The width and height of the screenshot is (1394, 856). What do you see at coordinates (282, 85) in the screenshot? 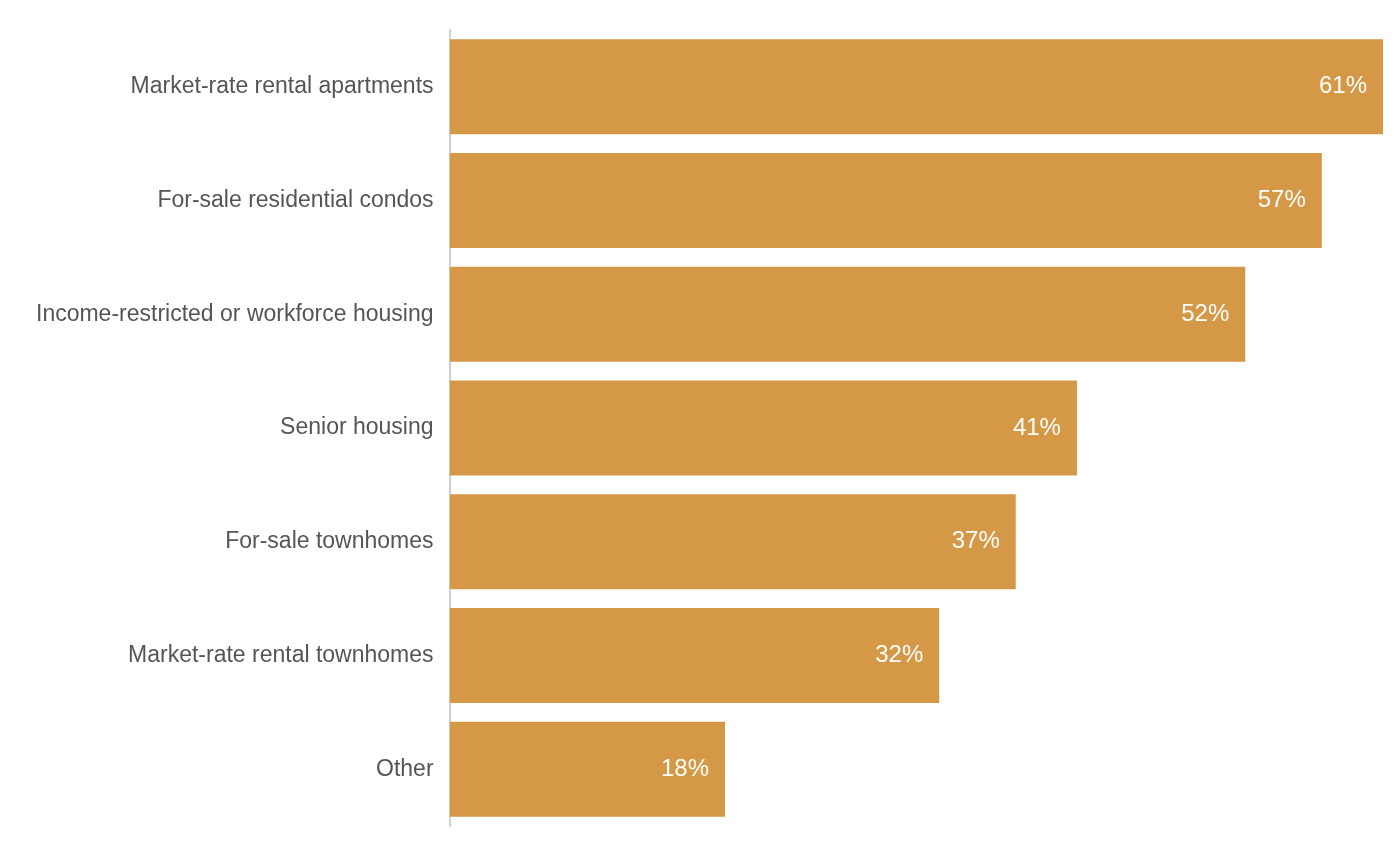
I see `y-tick-label: Market-rate rental apartments` at bounding box center [282, 85].